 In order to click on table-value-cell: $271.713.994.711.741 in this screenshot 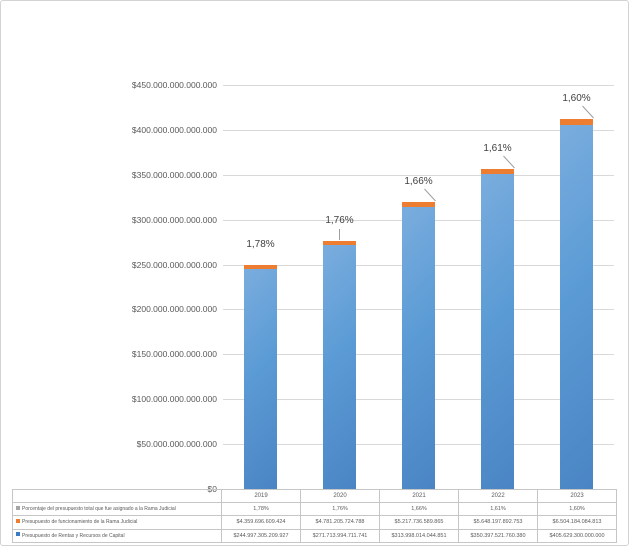, I will do `click(340, 535)`.